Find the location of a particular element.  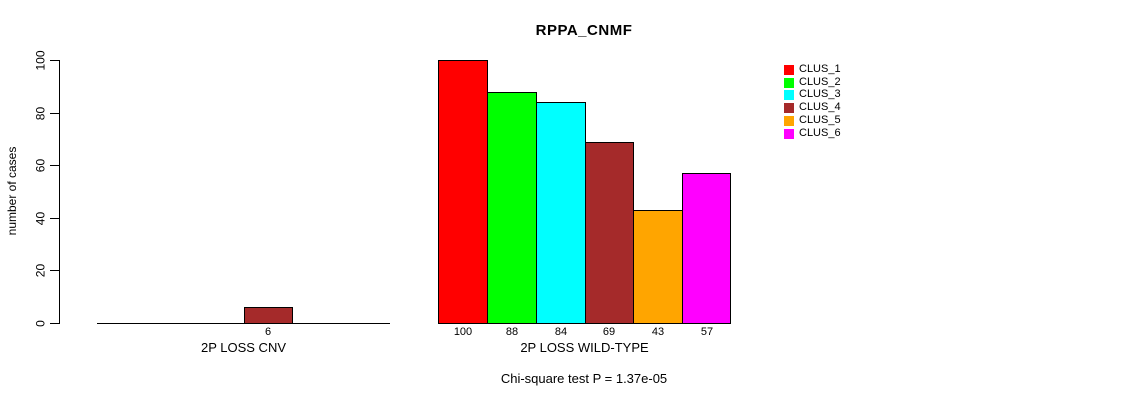

y-tick-label: 80 is located at coordinates (40, 113).